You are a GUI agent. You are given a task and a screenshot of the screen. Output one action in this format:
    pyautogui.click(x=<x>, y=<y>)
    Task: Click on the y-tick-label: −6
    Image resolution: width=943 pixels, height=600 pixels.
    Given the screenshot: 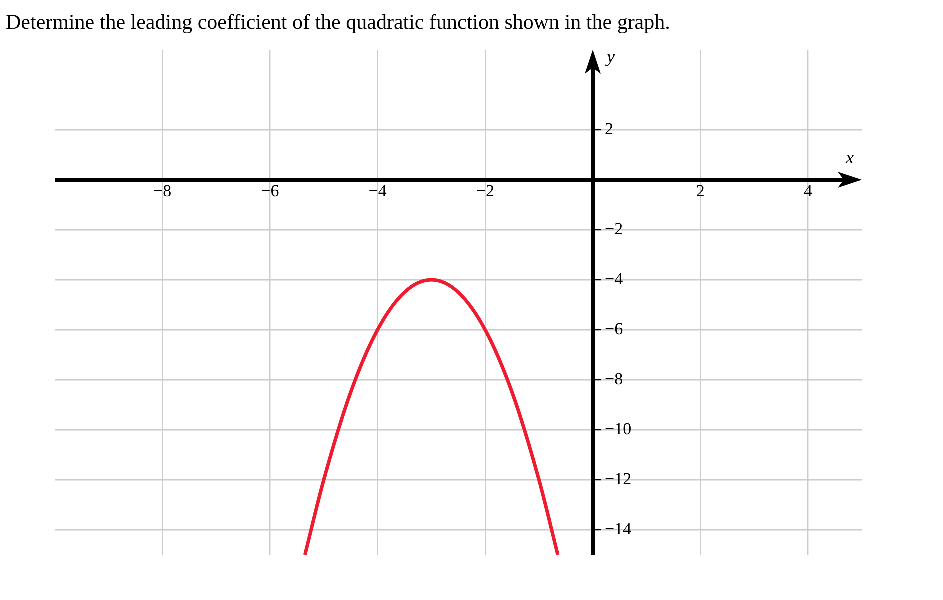 What is the action you would take?
    pyautogui.click(x=614, y=328)
    